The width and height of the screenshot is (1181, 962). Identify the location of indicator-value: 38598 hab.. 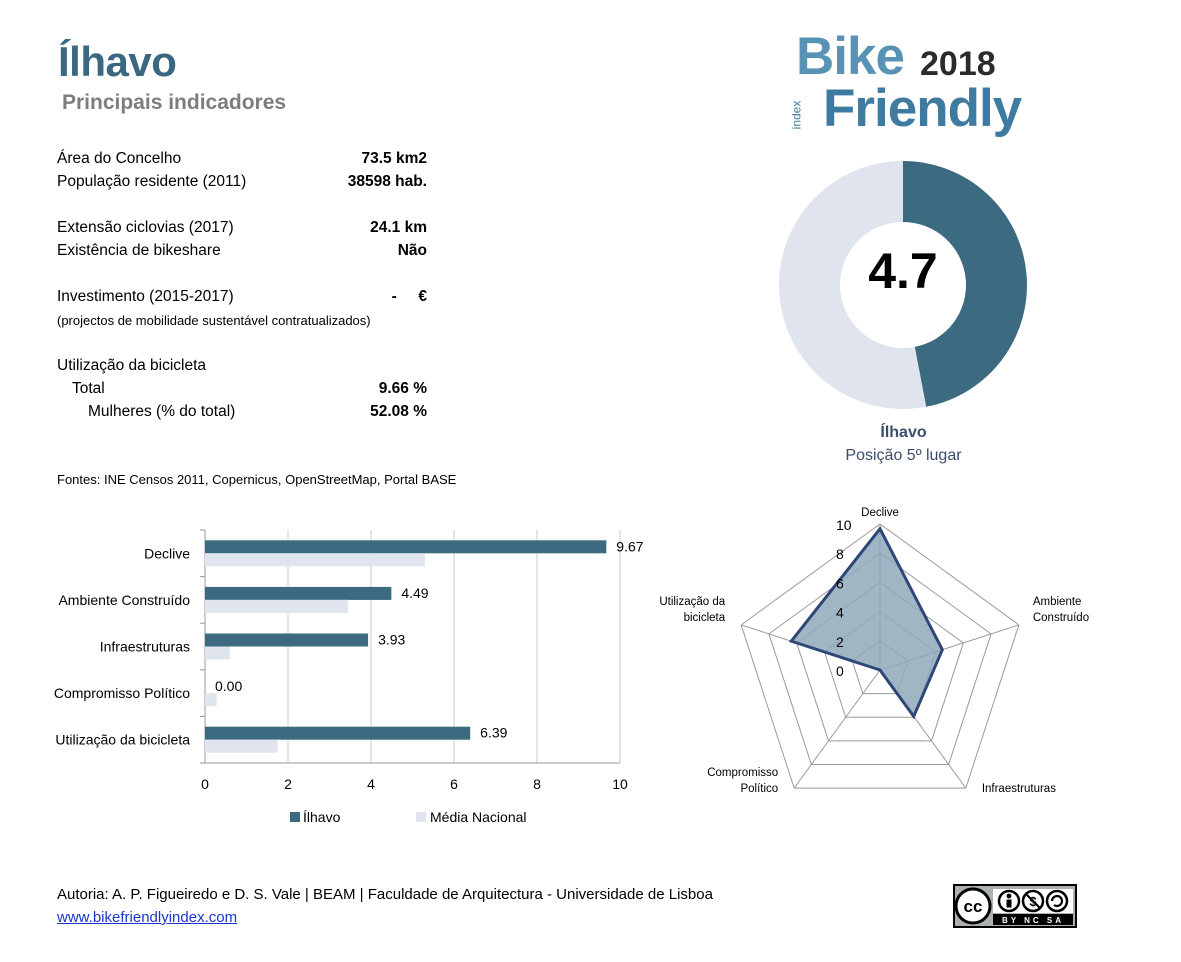
(387, 181).